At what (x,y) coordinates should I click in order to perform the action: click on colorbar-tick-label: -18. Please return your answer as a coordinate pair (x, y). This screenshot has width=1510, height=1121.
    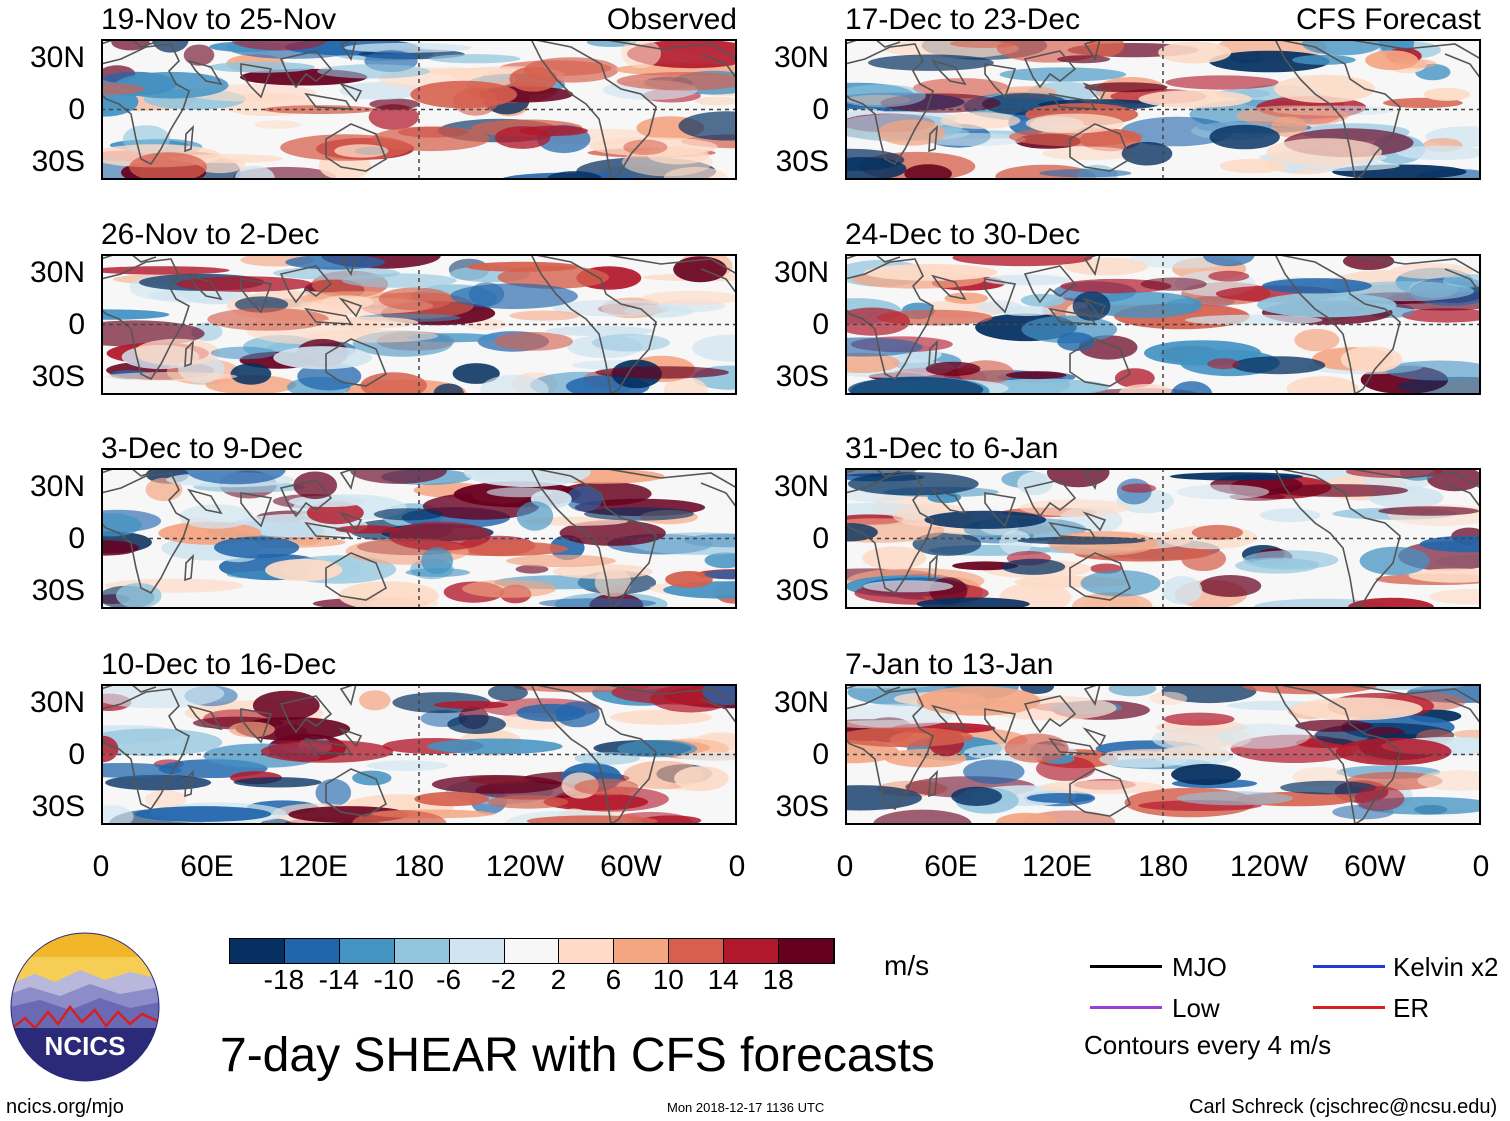
    Looking at the image, I should click on (284, 979).